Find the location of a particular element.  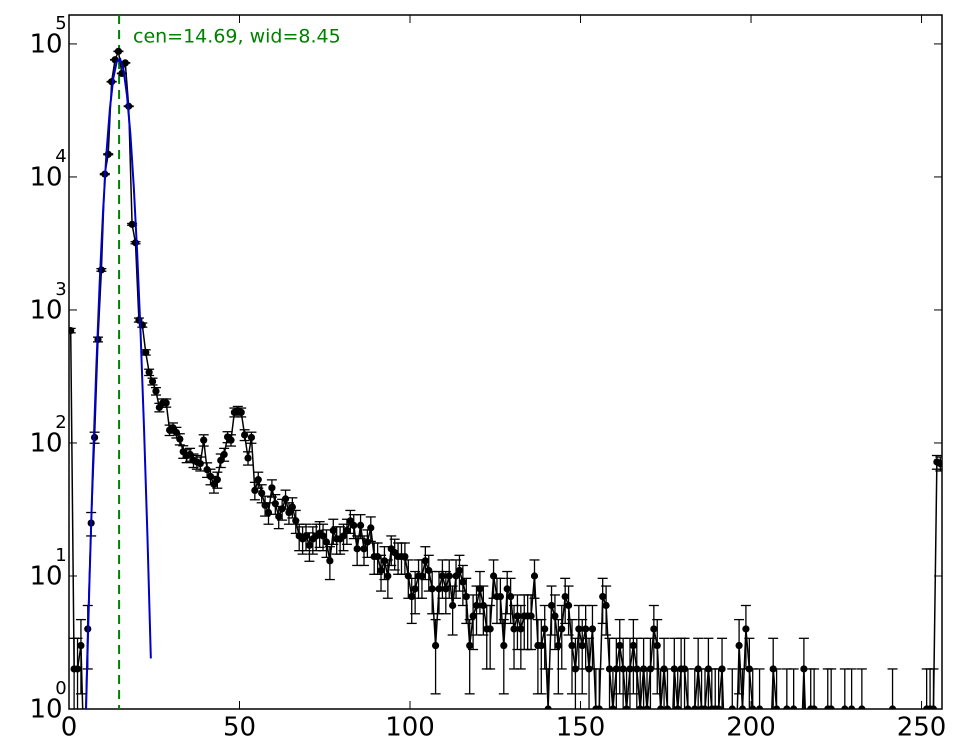

y-tick-exponent: 3 is located at coordinates (60, 289).